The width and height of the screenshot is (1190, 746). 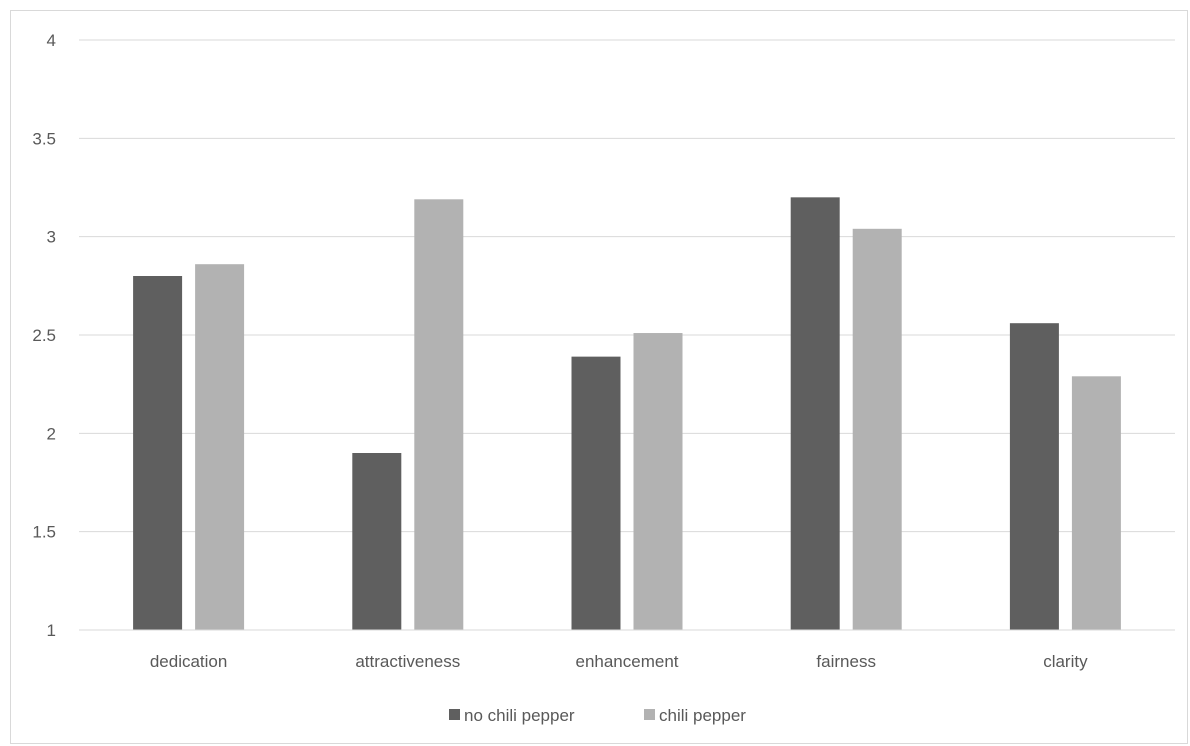 I want to click on y-axis-ticks: 1 1.5 2 2.5 3 3.5 4, so click(x=44, y=335).